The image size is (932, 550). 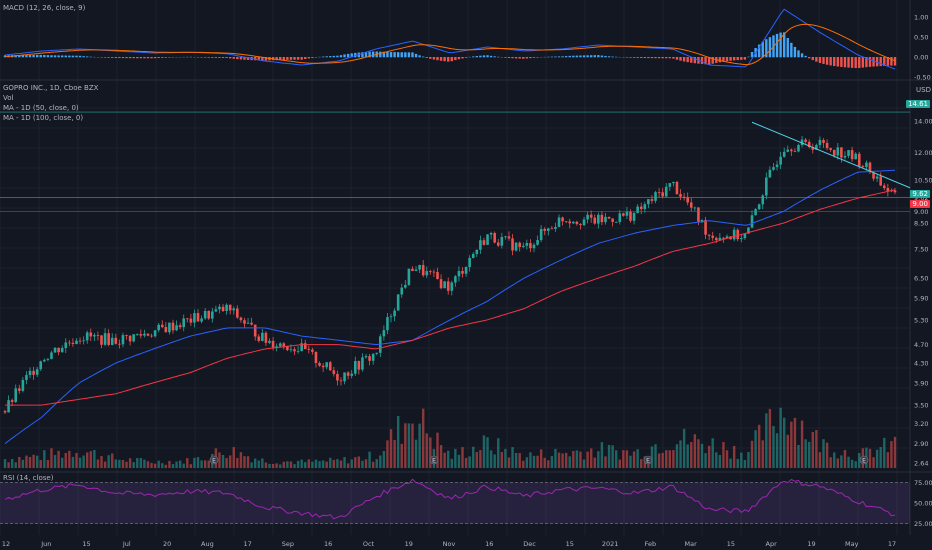 I want to click on legend-ma50: MA - 1D (50, close, 0), so click(x=41, y=108).